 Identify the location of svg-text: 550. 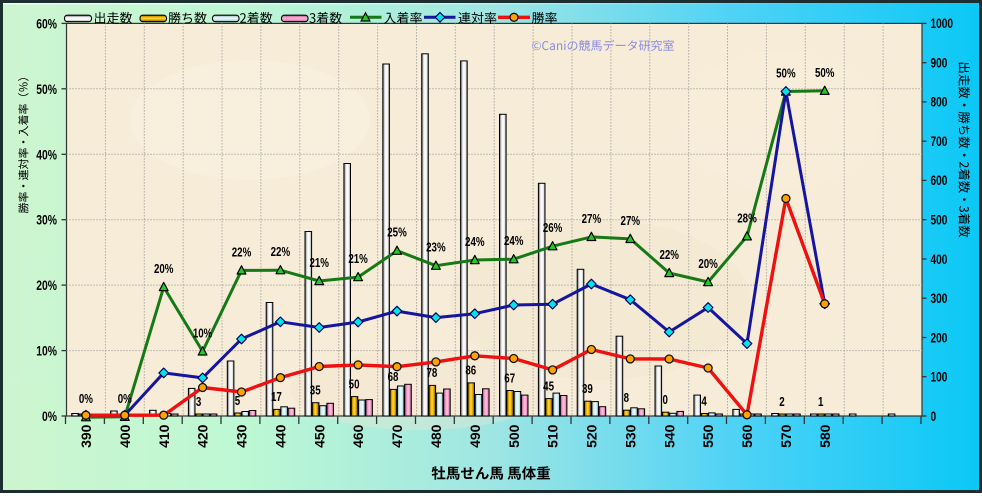
(708, 436).